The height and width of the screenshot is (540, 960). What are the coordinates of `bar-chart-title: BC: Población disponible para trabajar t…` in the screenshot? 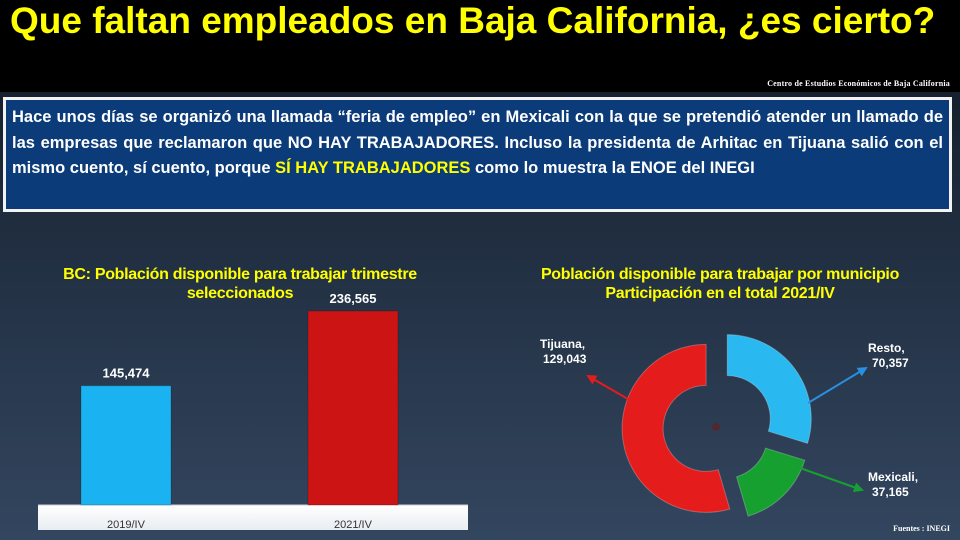 It's located at (240, 284).